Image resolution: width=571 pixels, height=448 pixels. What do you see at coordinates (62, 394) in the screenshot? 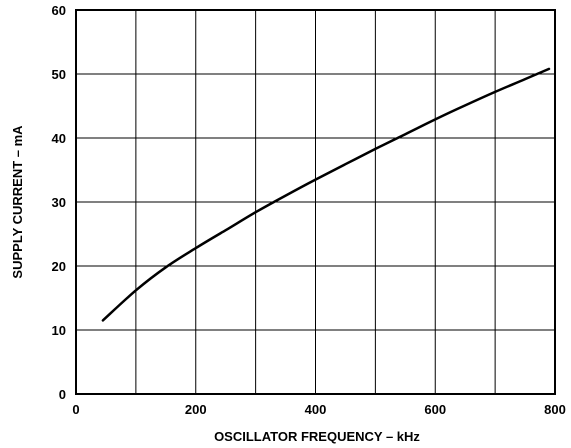
I see `y-tick-label: 0` at bounding box center [62, 394].